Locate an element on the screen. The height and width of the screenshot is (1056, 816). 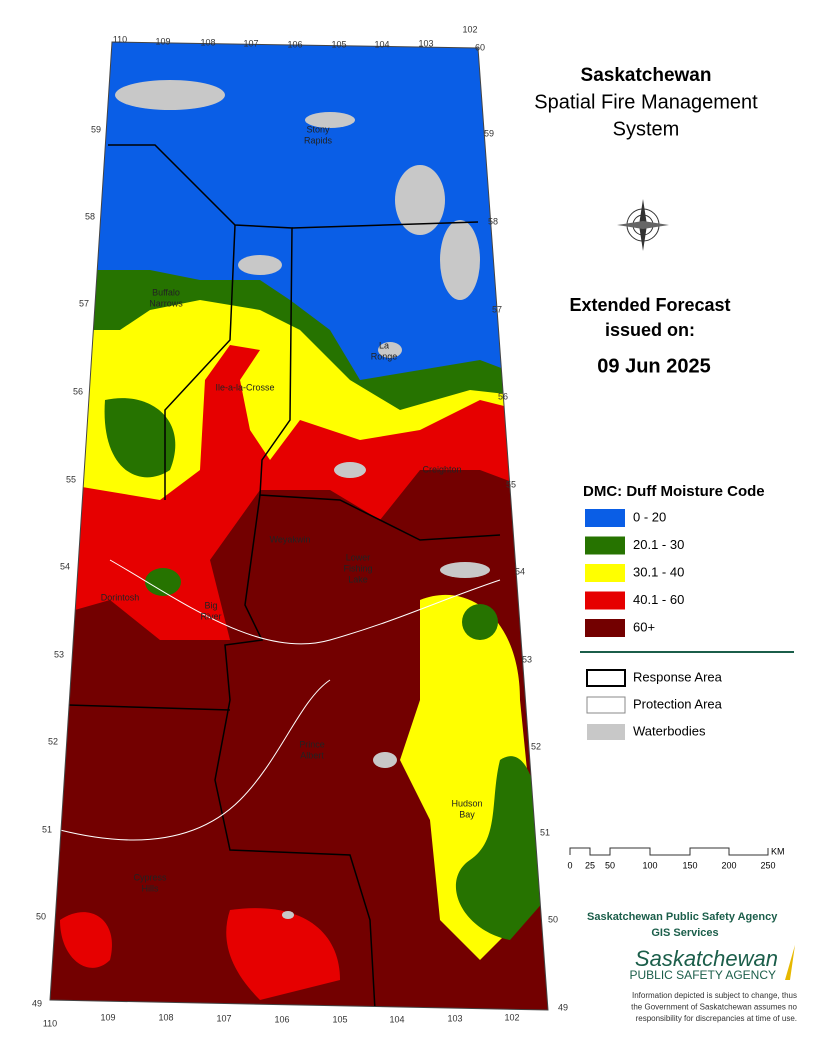
place-label: Ile-a-la-Crosse is located at coordinates (244, 387).